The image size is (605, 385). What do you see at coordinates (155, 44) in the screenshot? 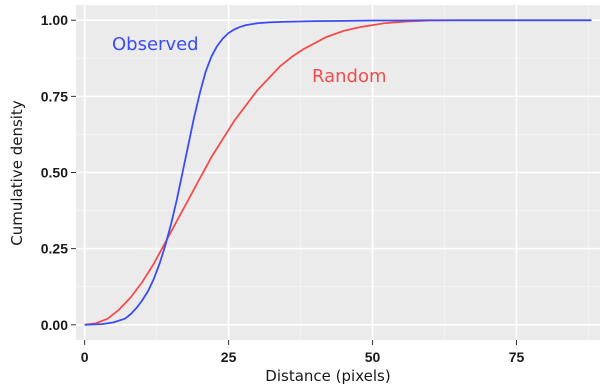
I see `series-label-observed: Observed` at bounding box center [155, 44].